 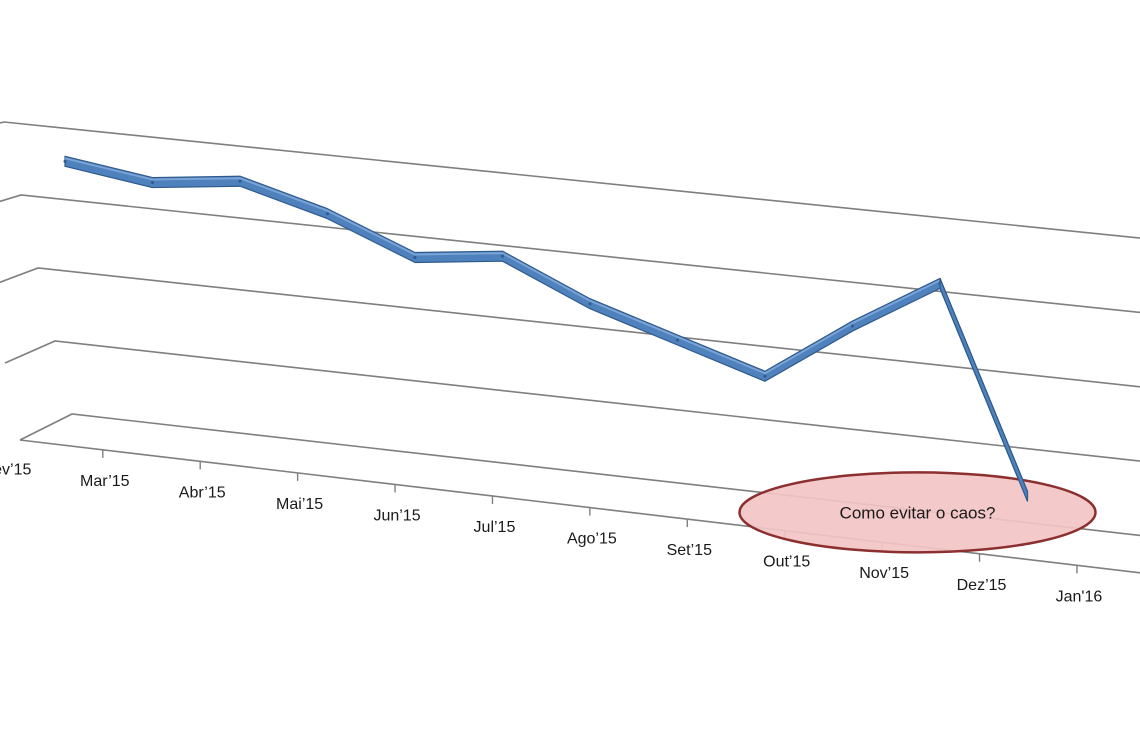 I want to click on x-tick-label: Nov’15, so click(x=884, y=573).